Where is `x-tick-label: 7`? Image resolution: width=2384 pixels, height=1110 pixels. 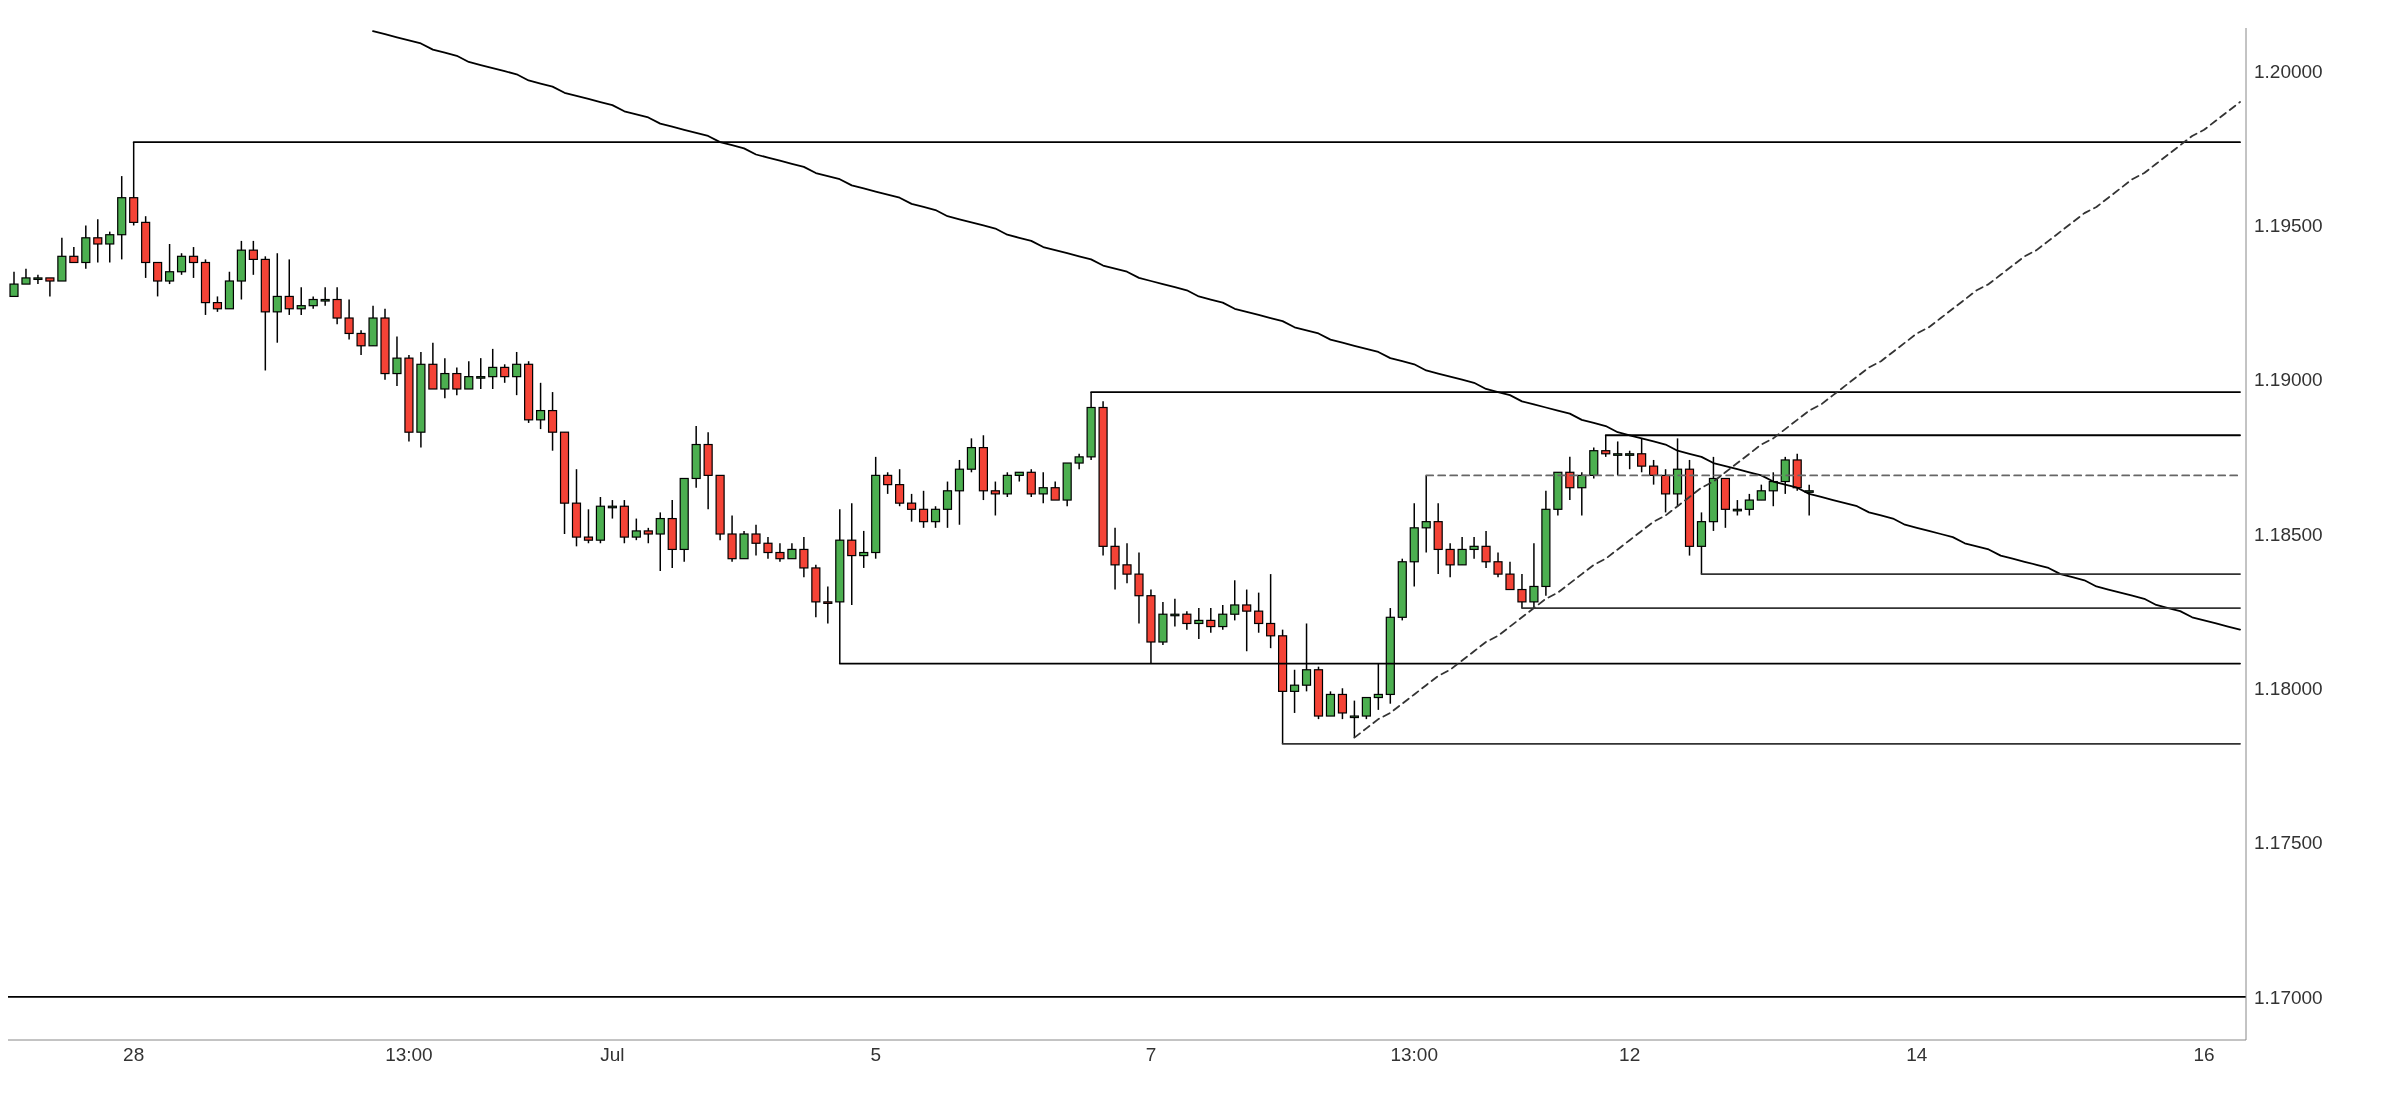 x-tick-label: 7 is located at coordinates (1151, 1055).